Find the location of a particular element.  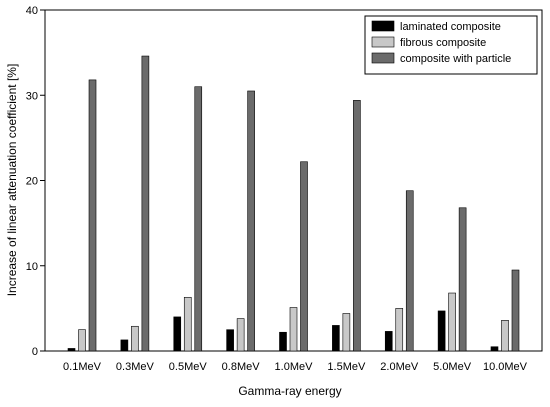

x-tick-label: 10.0MeV is located at coordinates (505, 367).